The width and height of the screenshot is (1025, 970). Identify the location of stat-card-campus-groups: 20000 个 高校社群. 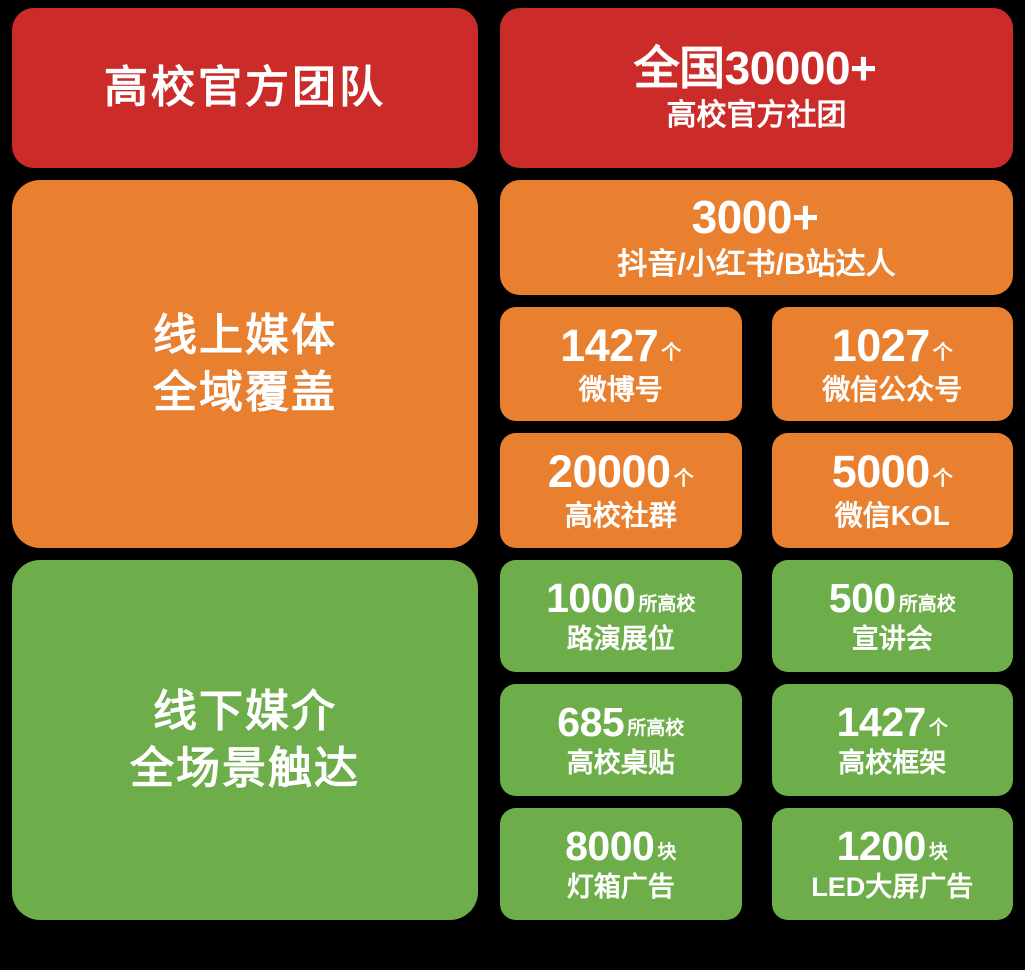
(621, 491).